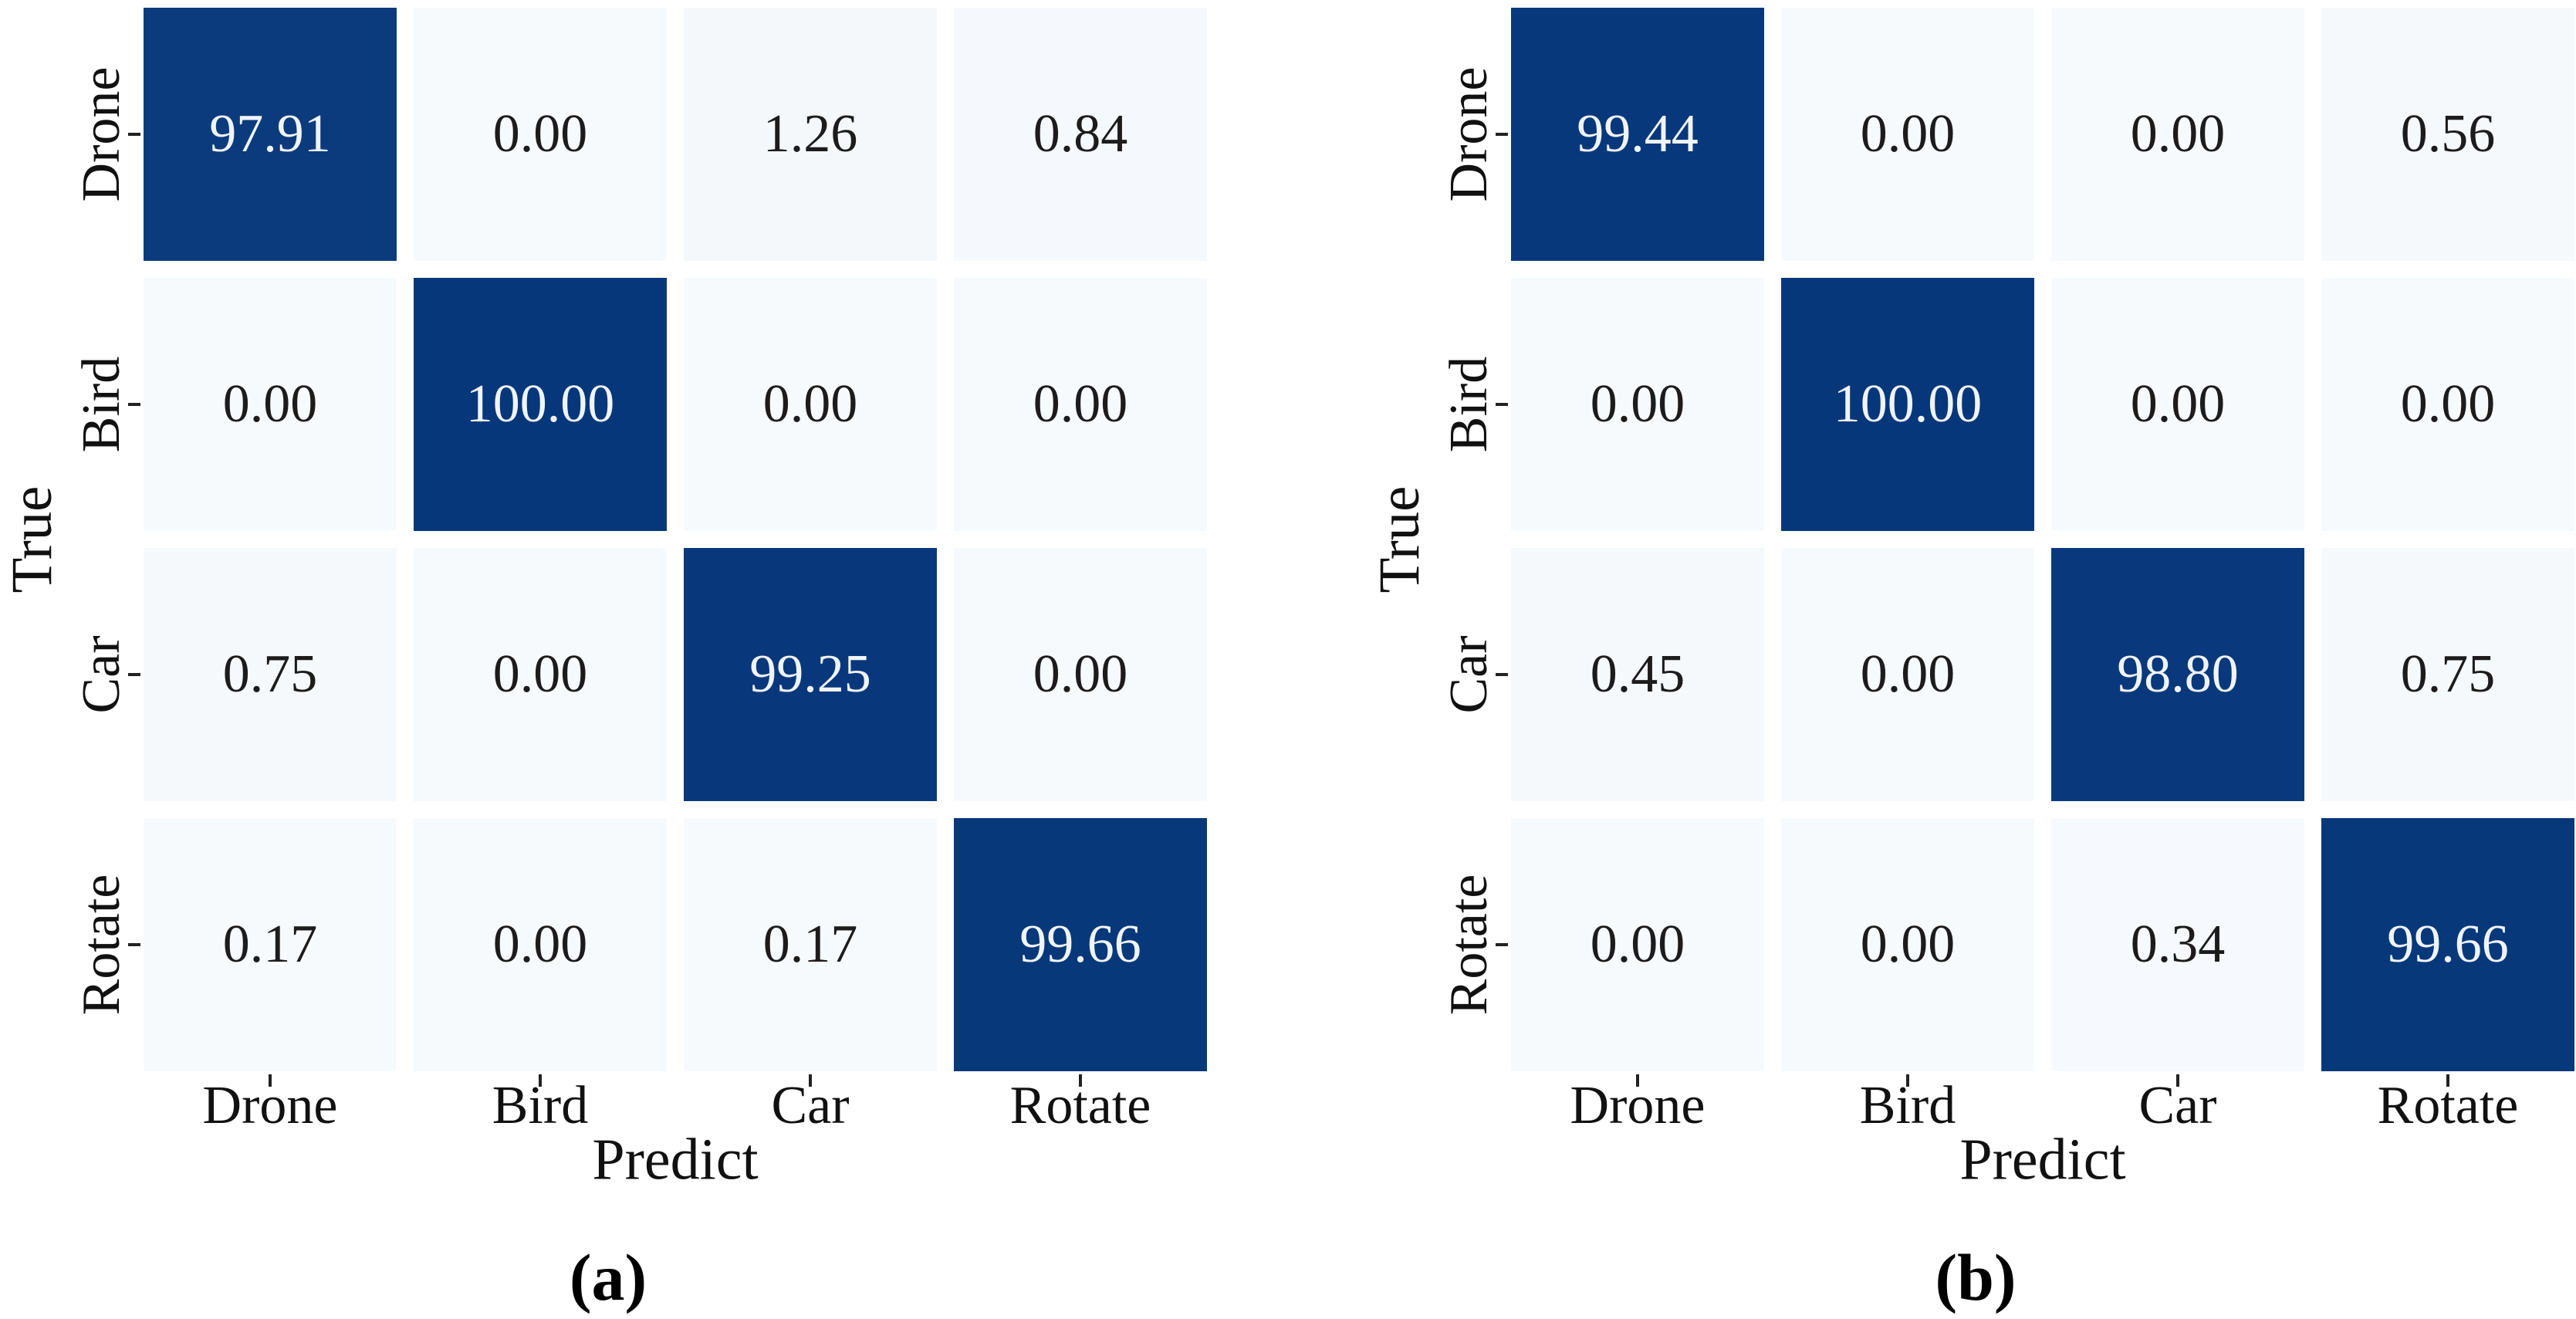 This screenshot has width=2576, height=1319. Describe the element at coordinates (1637, 134) in the screenshot. I see `heatmap-cell: 99.44` at that location.